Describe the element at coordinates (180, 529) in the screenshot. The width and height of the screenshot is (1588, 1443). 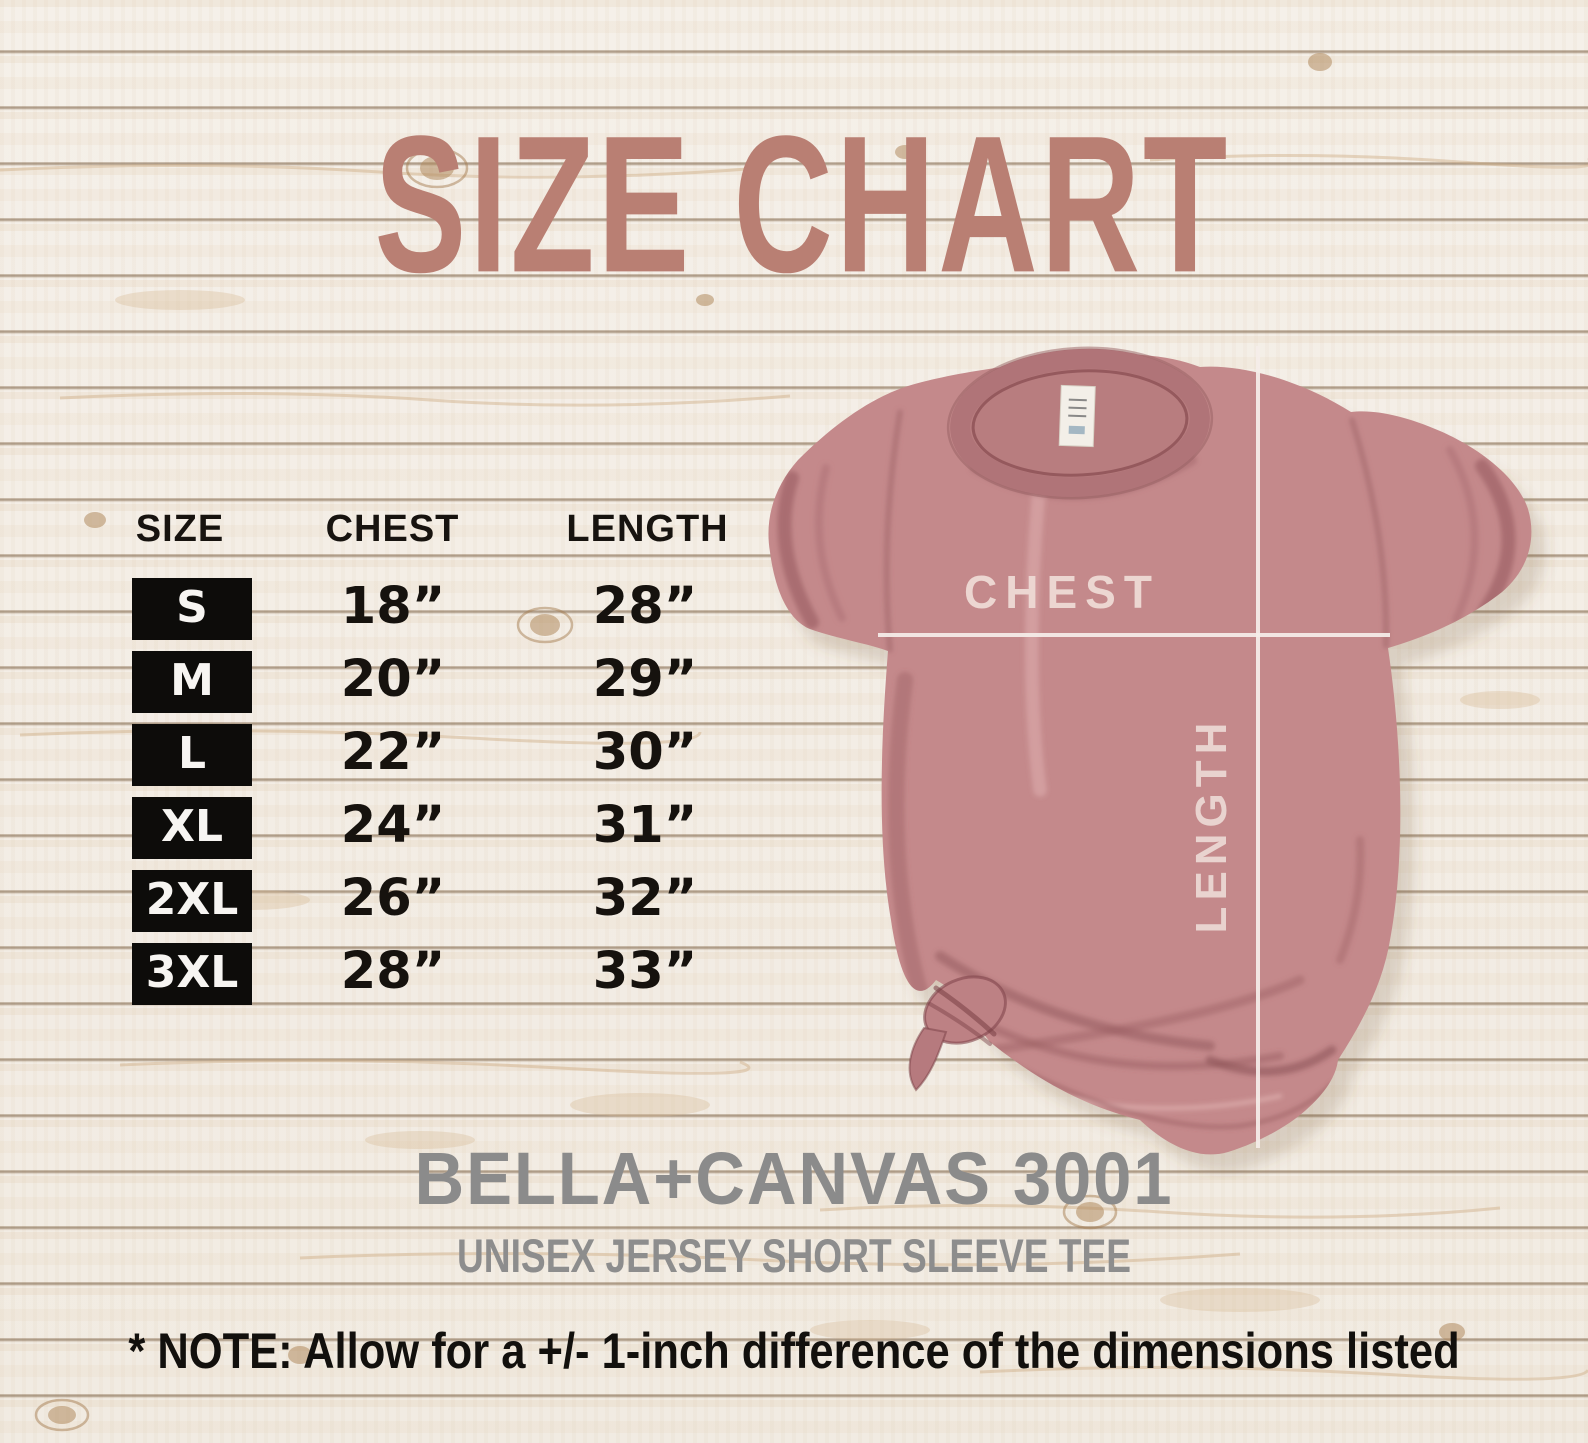
I see `column-header-size: SIZE` at that location.